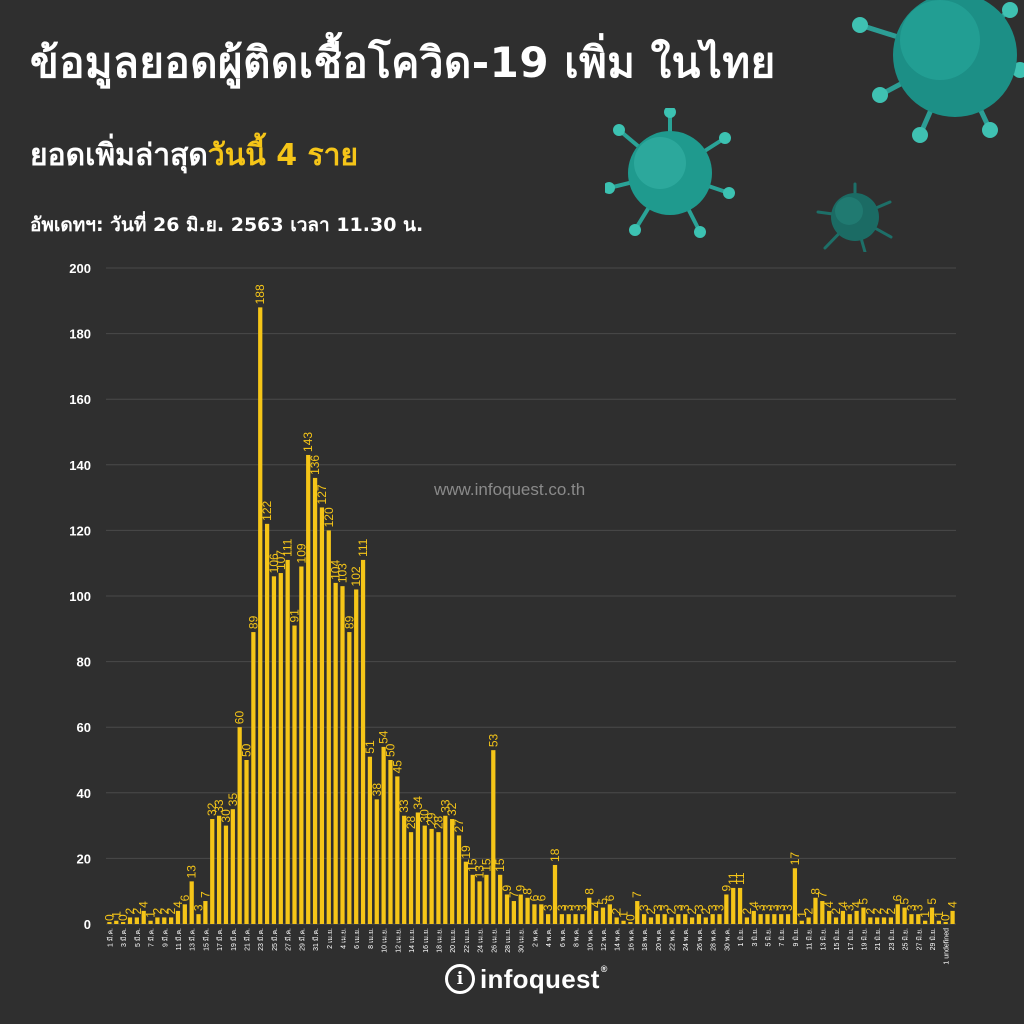 Image resolution: width=1024 pixels, height=1024 pixels. What do you see at coordinates (837, 939) in the screenshot?
I see `x-tick-label: 15 มิ.ย.` at bounding box center [837, 939].